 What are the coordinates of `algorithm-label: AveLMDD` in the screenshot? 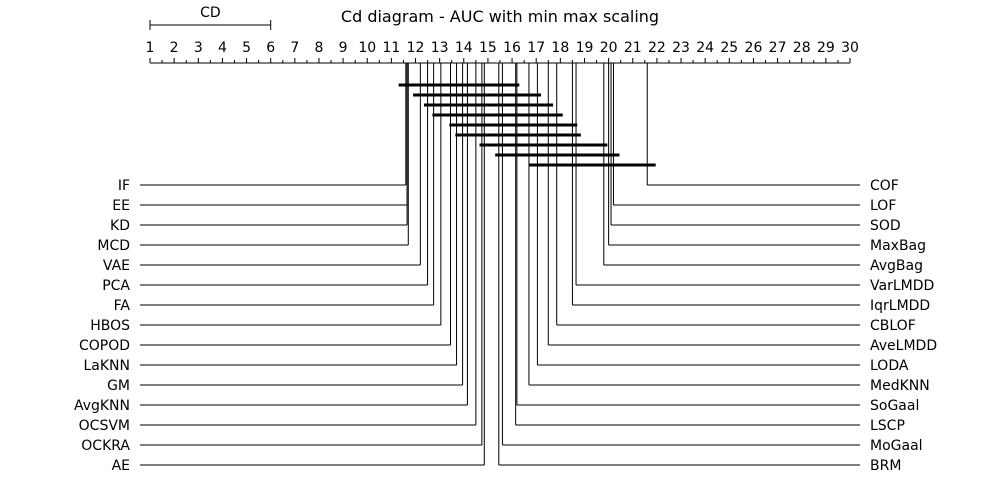 It's located at (903, 346).